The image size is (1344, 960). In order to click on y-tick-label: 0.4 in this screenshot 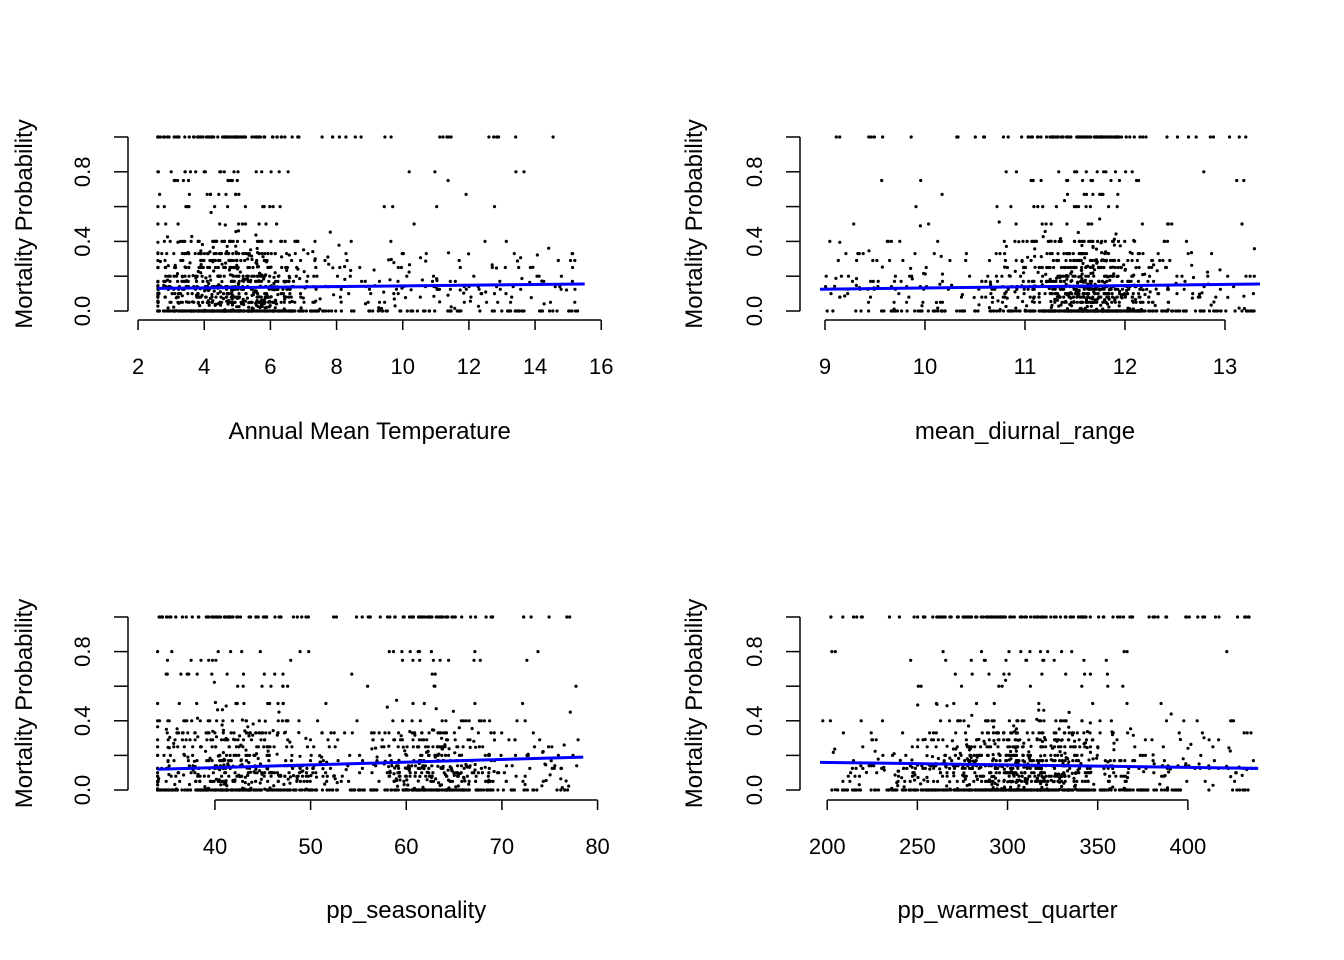, I will do `click(82, 241)`.